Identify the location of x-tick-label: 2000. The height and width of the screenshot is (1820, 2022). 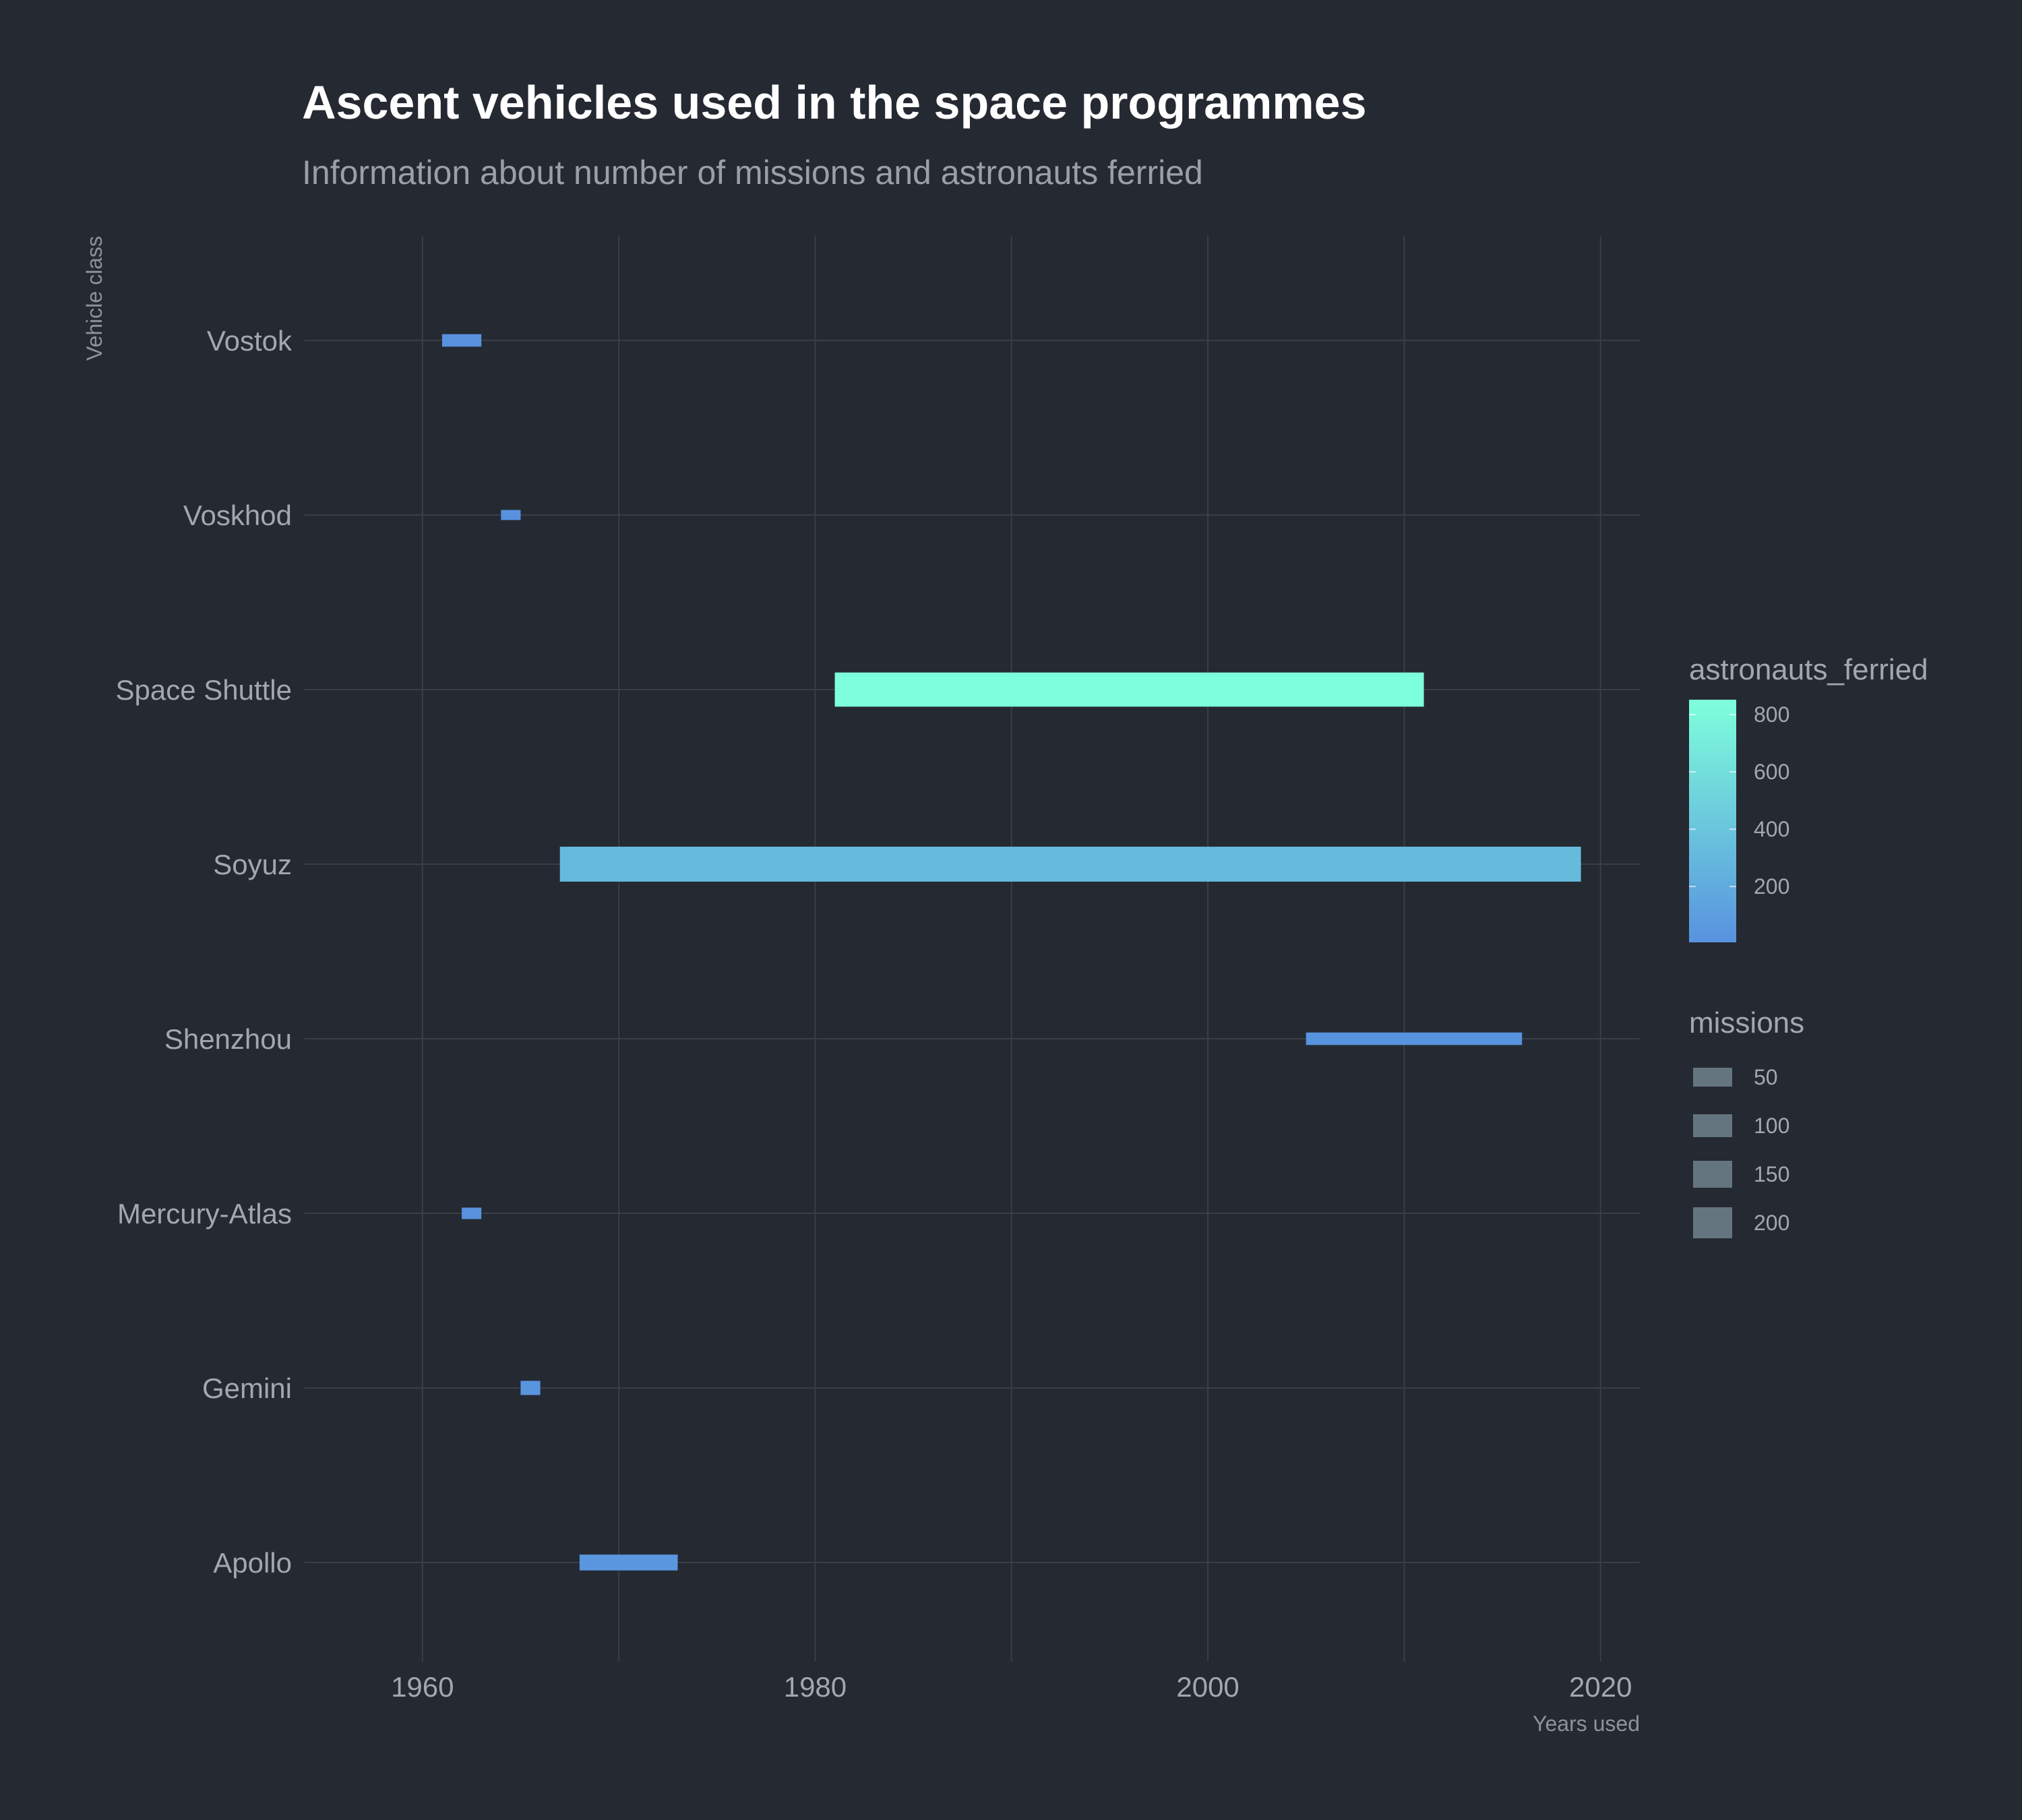
(1207, 1687).